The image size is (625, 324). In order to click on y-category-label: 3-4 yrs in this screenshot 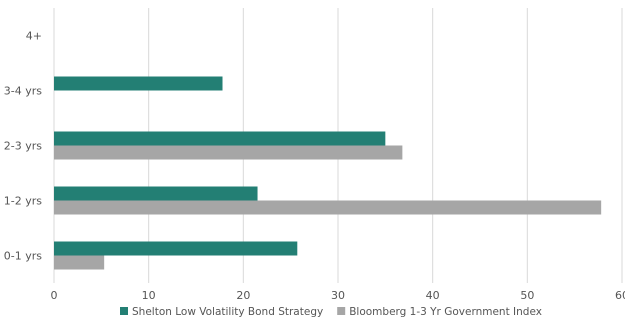, I will do `click(23, 91)`.